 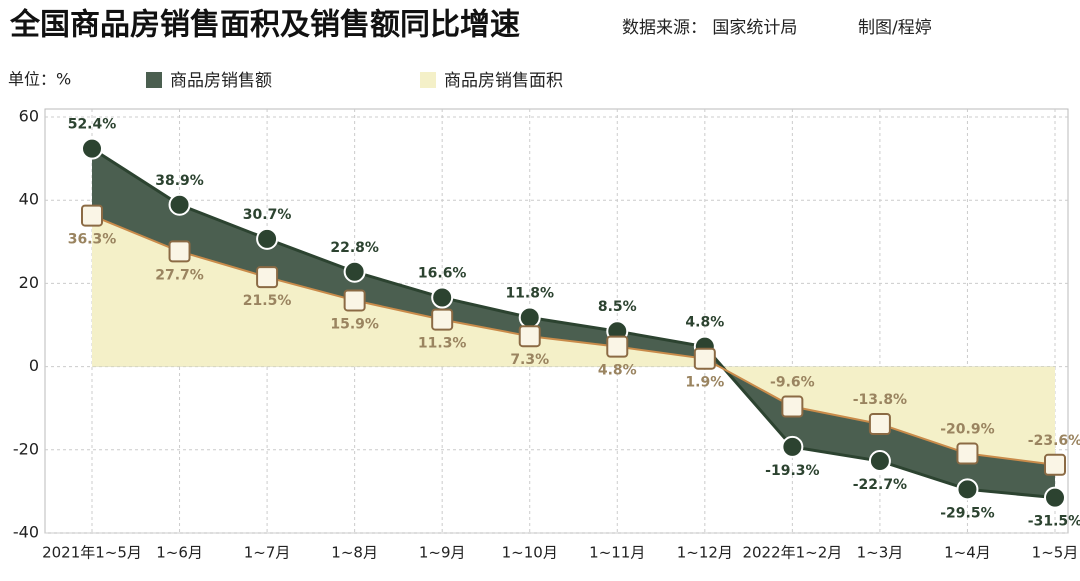 I want to click on data-label: 52.4%, so click(x=92, y=125).